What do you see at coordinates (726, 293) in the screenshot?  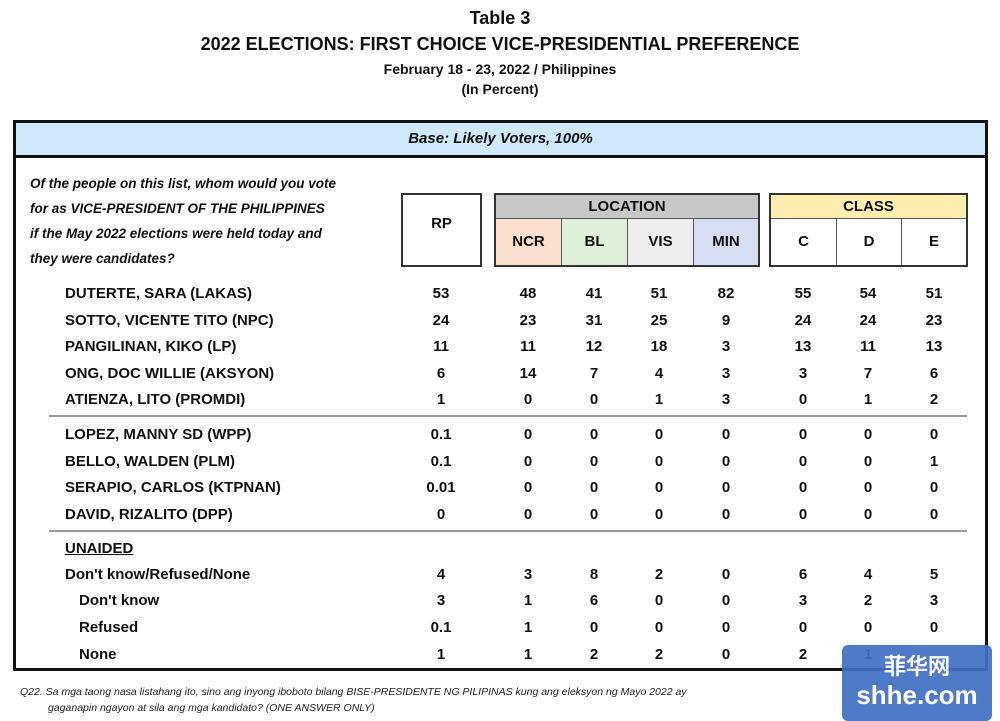 I see `cell-value: 82` at bounding box center [726, 293].